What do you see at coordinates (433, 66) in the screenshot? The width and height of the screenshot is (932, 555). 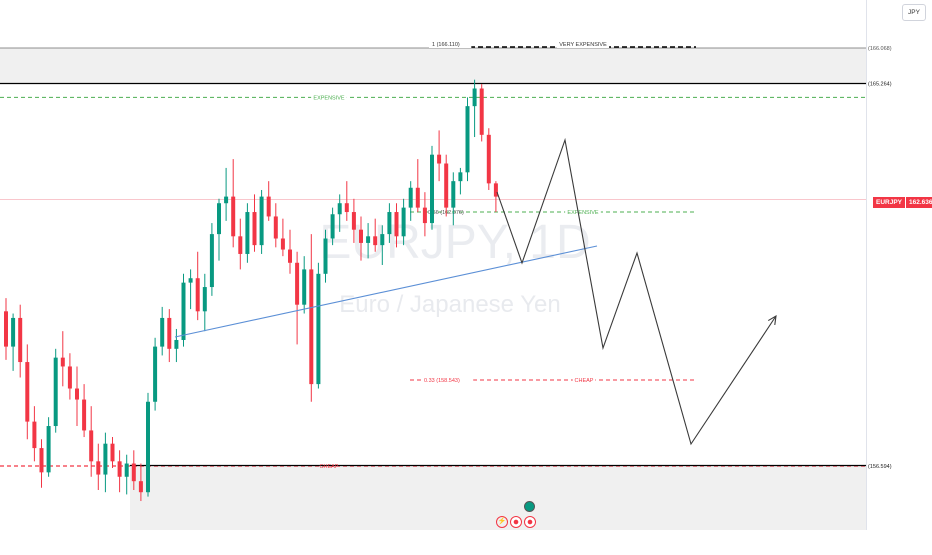 I see `premium-zone` at bounding box center [433, 66].